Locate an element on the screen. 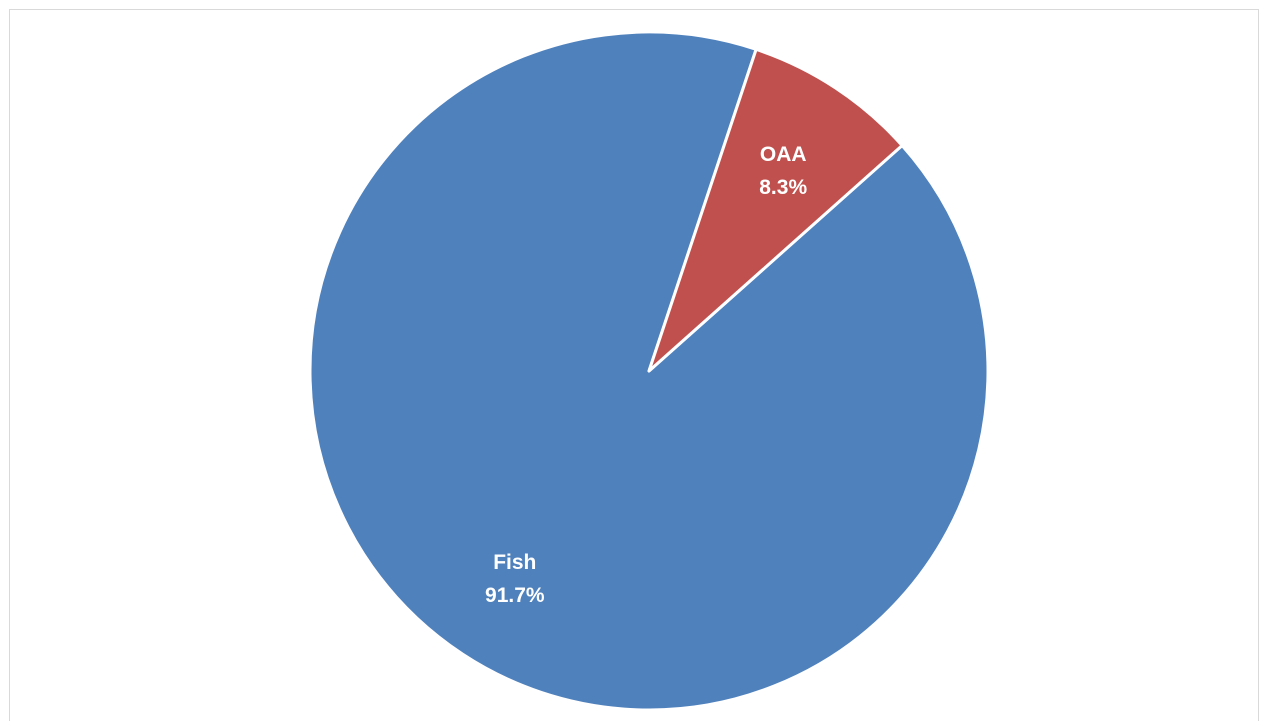 The image size is (1268, 722). slice-label-oaa: OAA 8.3% is located at coordinates (783, 171).